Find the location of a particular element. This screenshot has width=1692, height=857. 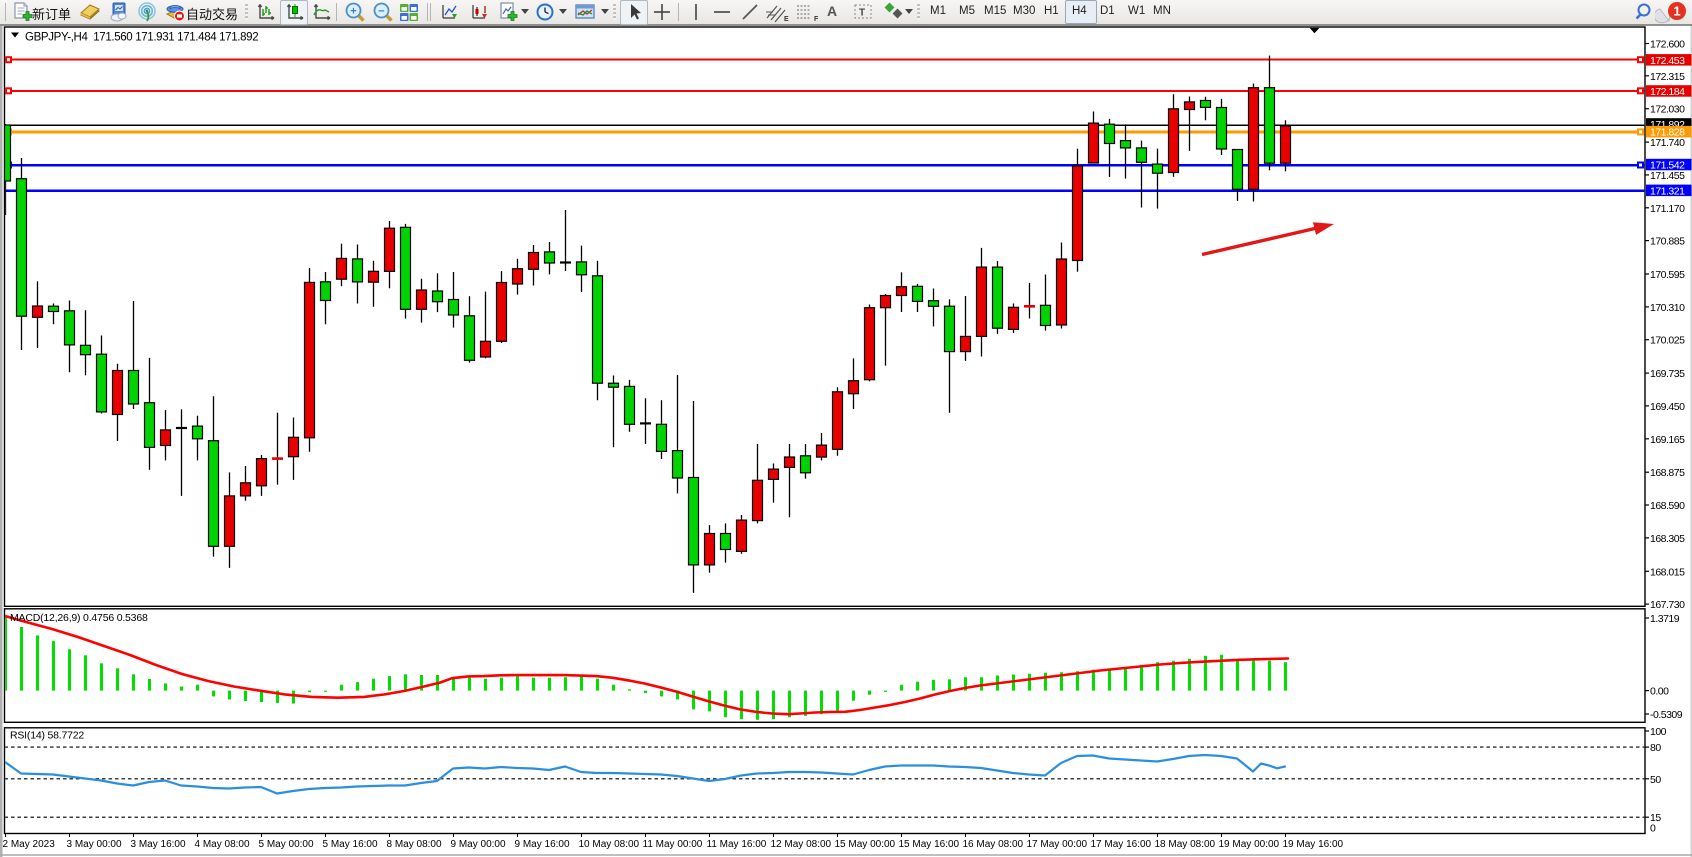

svg-text: 172.600 is located at coordinates (1667, 45).